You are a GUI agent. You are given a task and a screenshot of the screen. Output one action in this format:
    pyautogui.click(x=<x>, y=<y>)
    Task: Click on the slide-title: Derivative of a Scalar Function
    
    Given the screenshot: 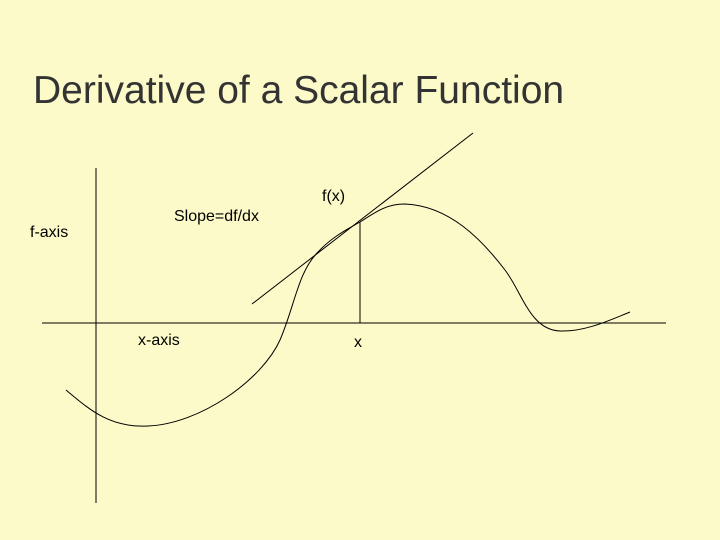 What is the action you would take?
    pyautogui.click(x=298, y=90)
    